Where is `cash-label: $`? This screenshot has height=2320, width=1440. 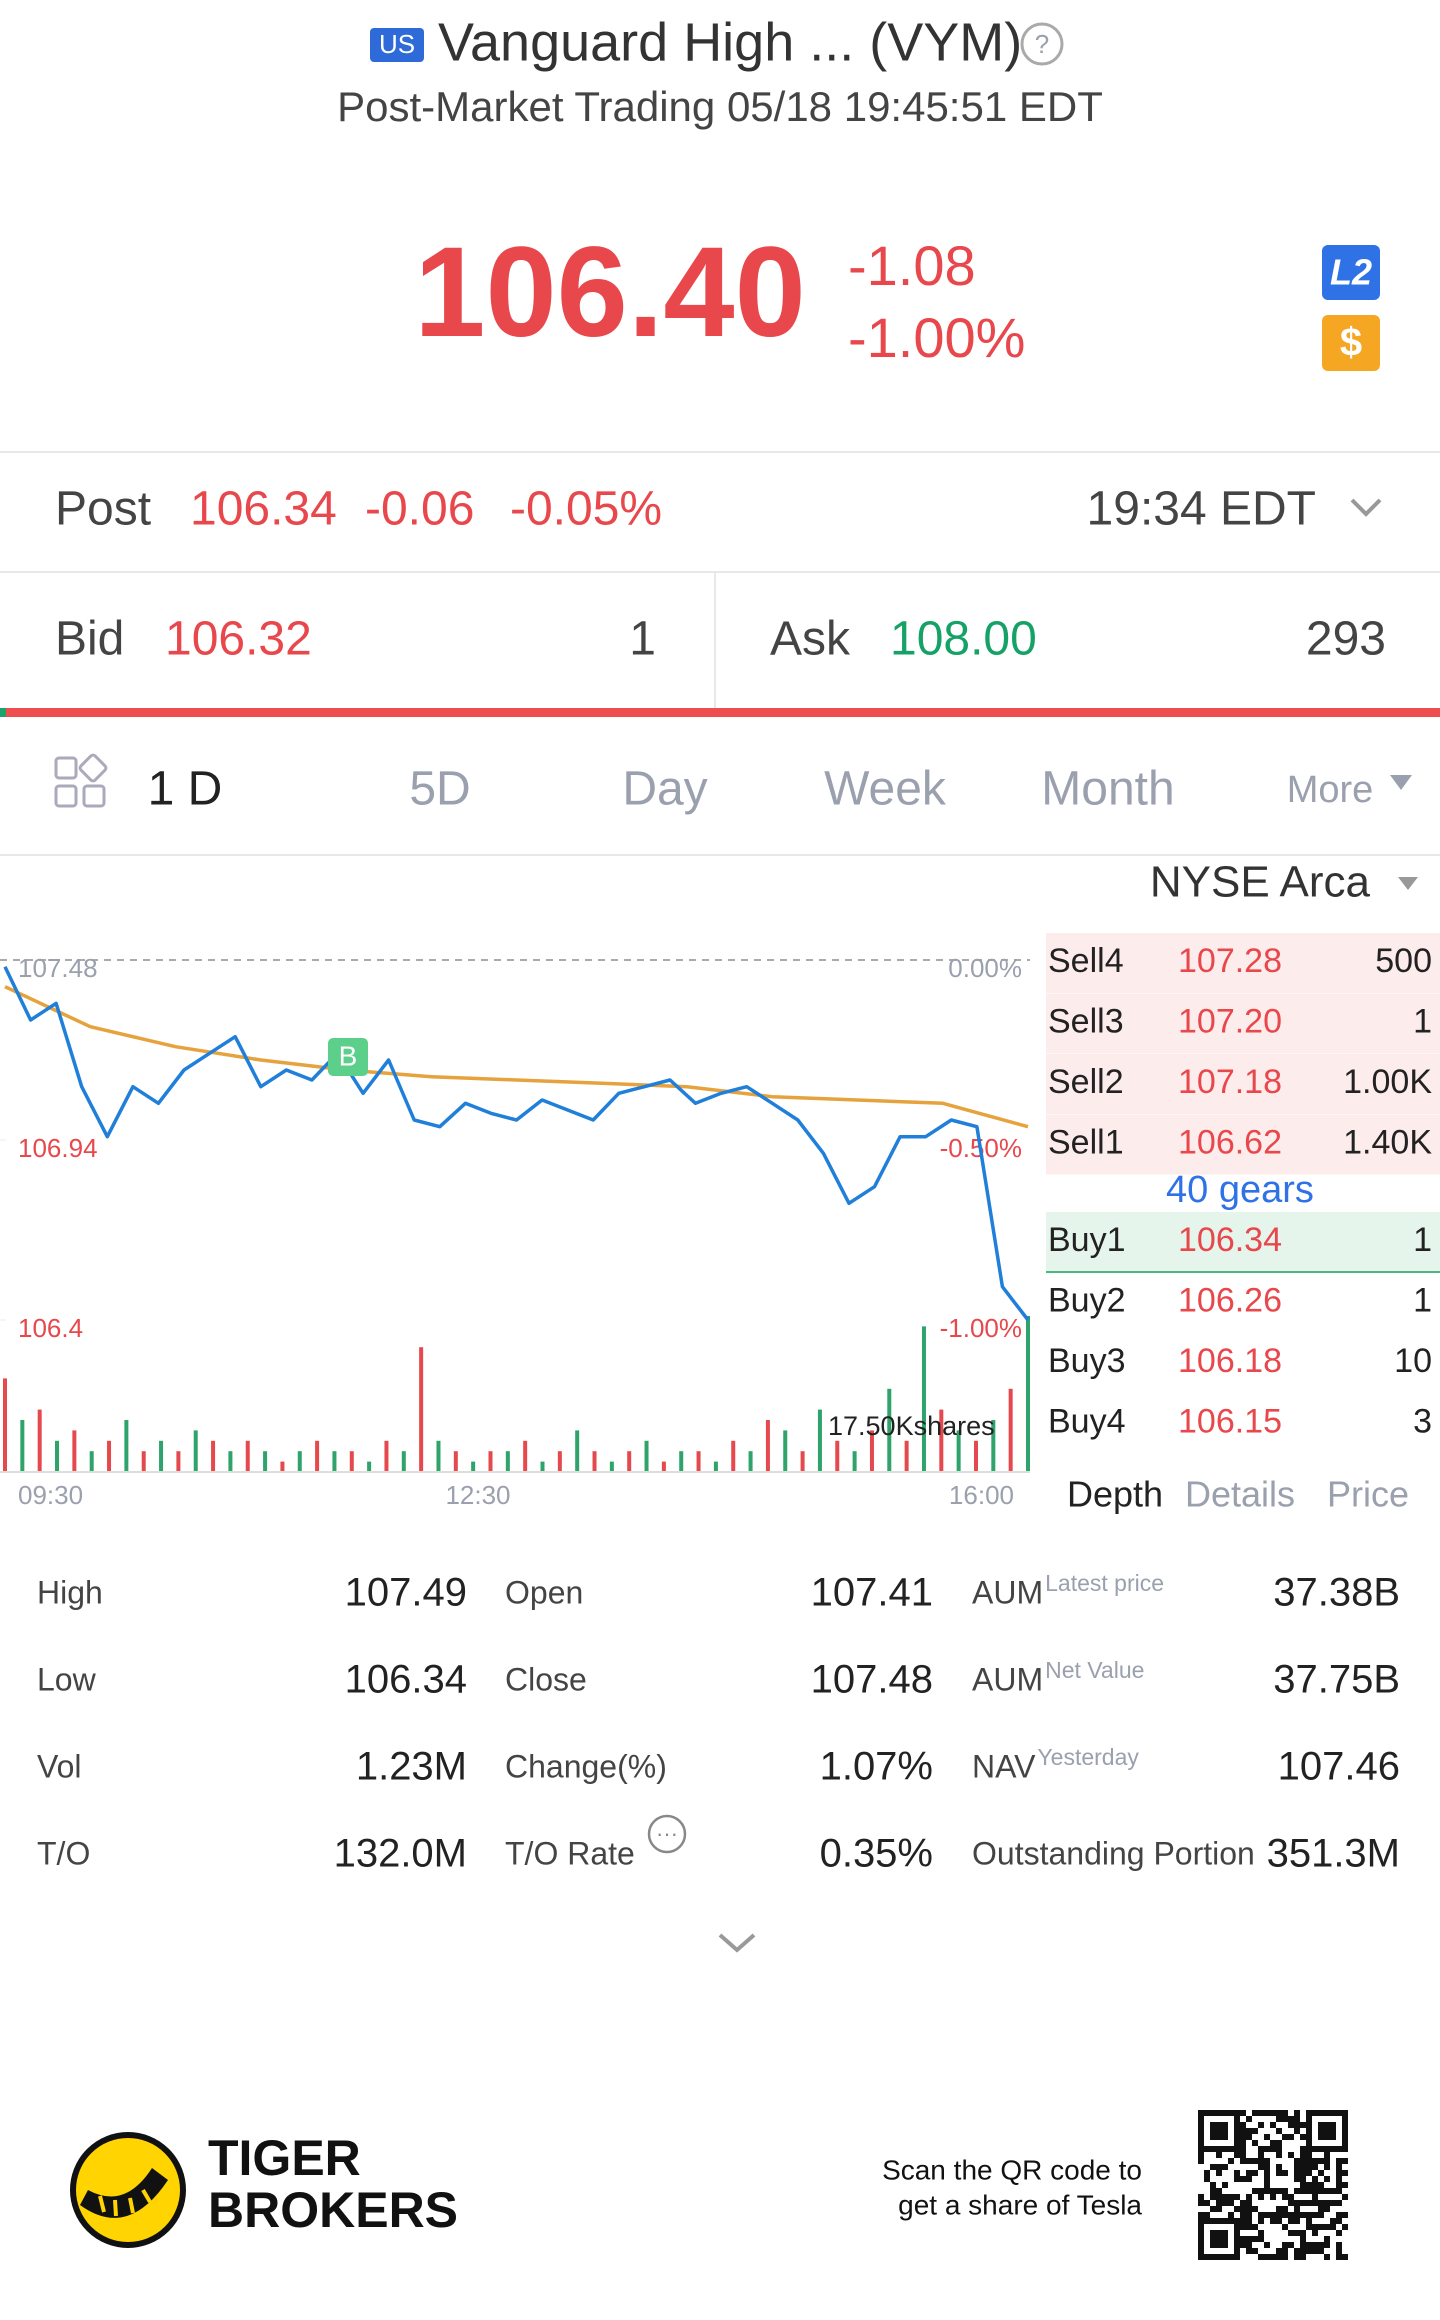 cash-label: $ is located at coordinates (1351, 343).